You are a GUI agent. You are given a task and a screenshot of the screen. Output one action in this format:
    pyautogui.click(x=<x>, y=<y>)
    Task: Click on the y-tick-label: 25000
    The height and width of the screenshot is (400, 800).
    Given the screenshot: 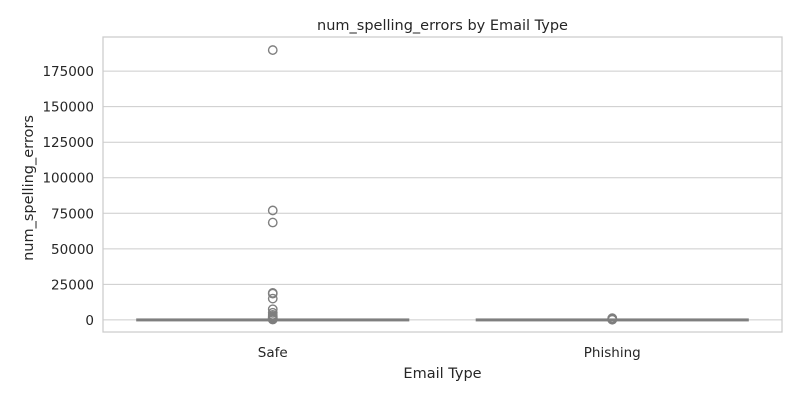 What is the action you would take?
    pyautogui.click(x=72, y=285)
    